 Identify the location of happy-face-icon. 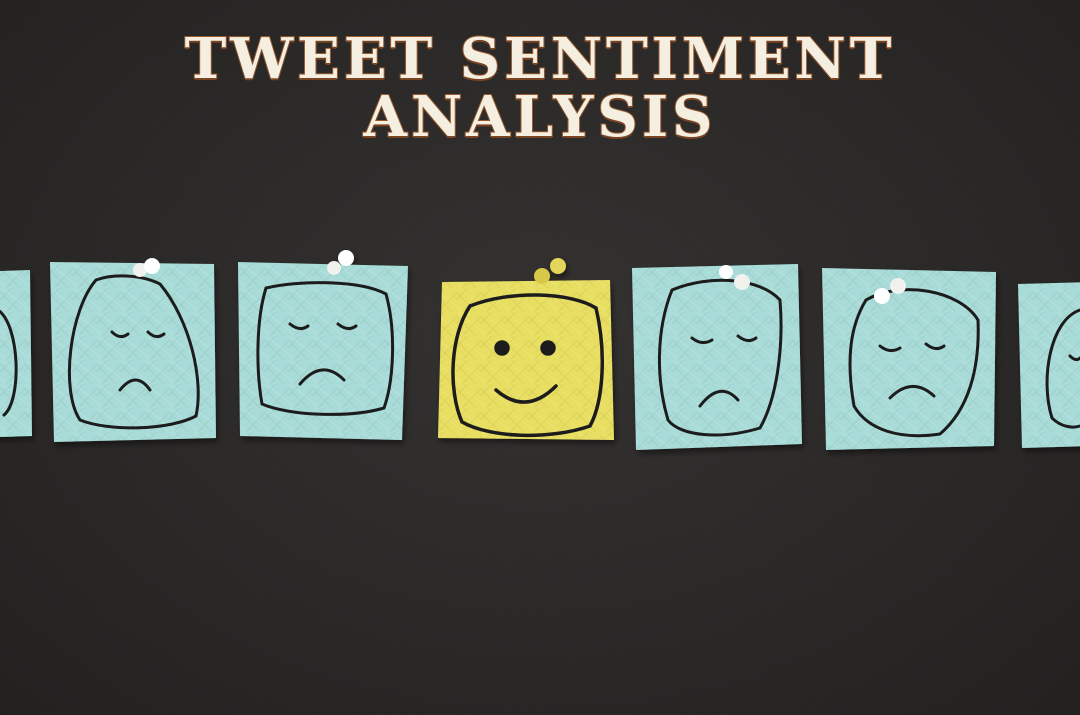
(527, 365).